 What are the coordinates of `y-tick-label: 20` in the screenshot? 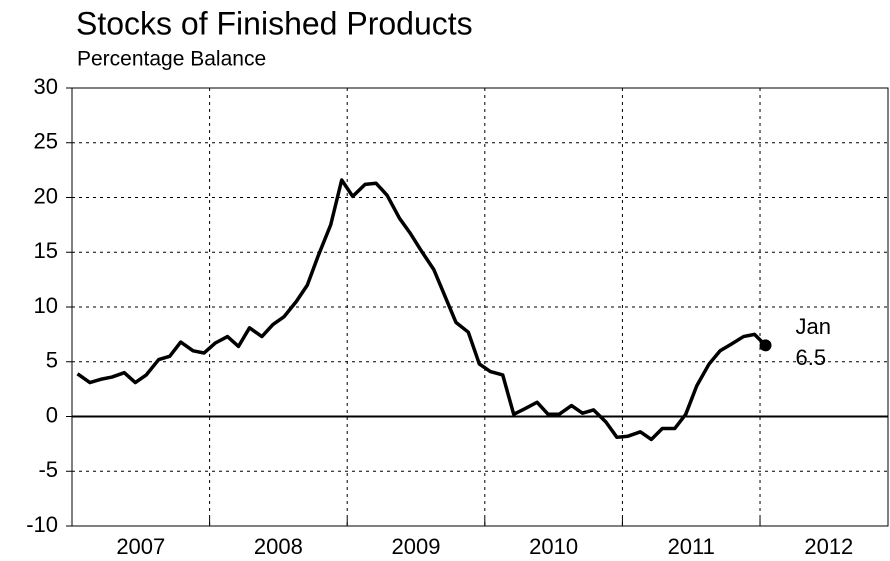 It's located at (46, 195).